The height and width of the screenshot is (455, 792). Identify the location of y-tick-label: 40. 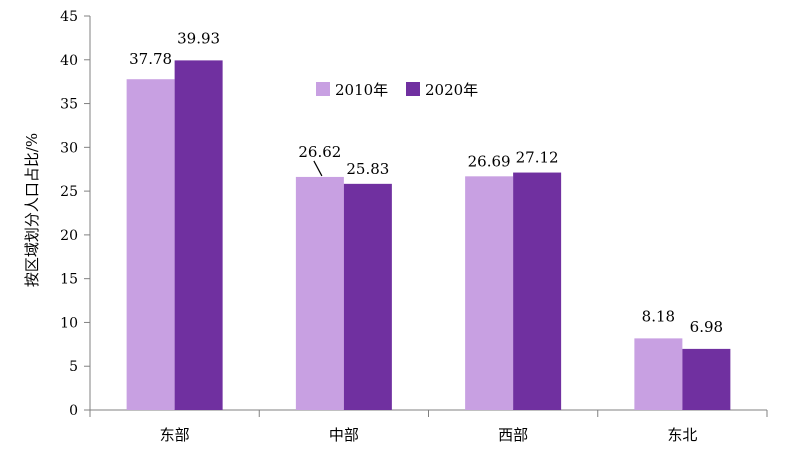
(69, 61).